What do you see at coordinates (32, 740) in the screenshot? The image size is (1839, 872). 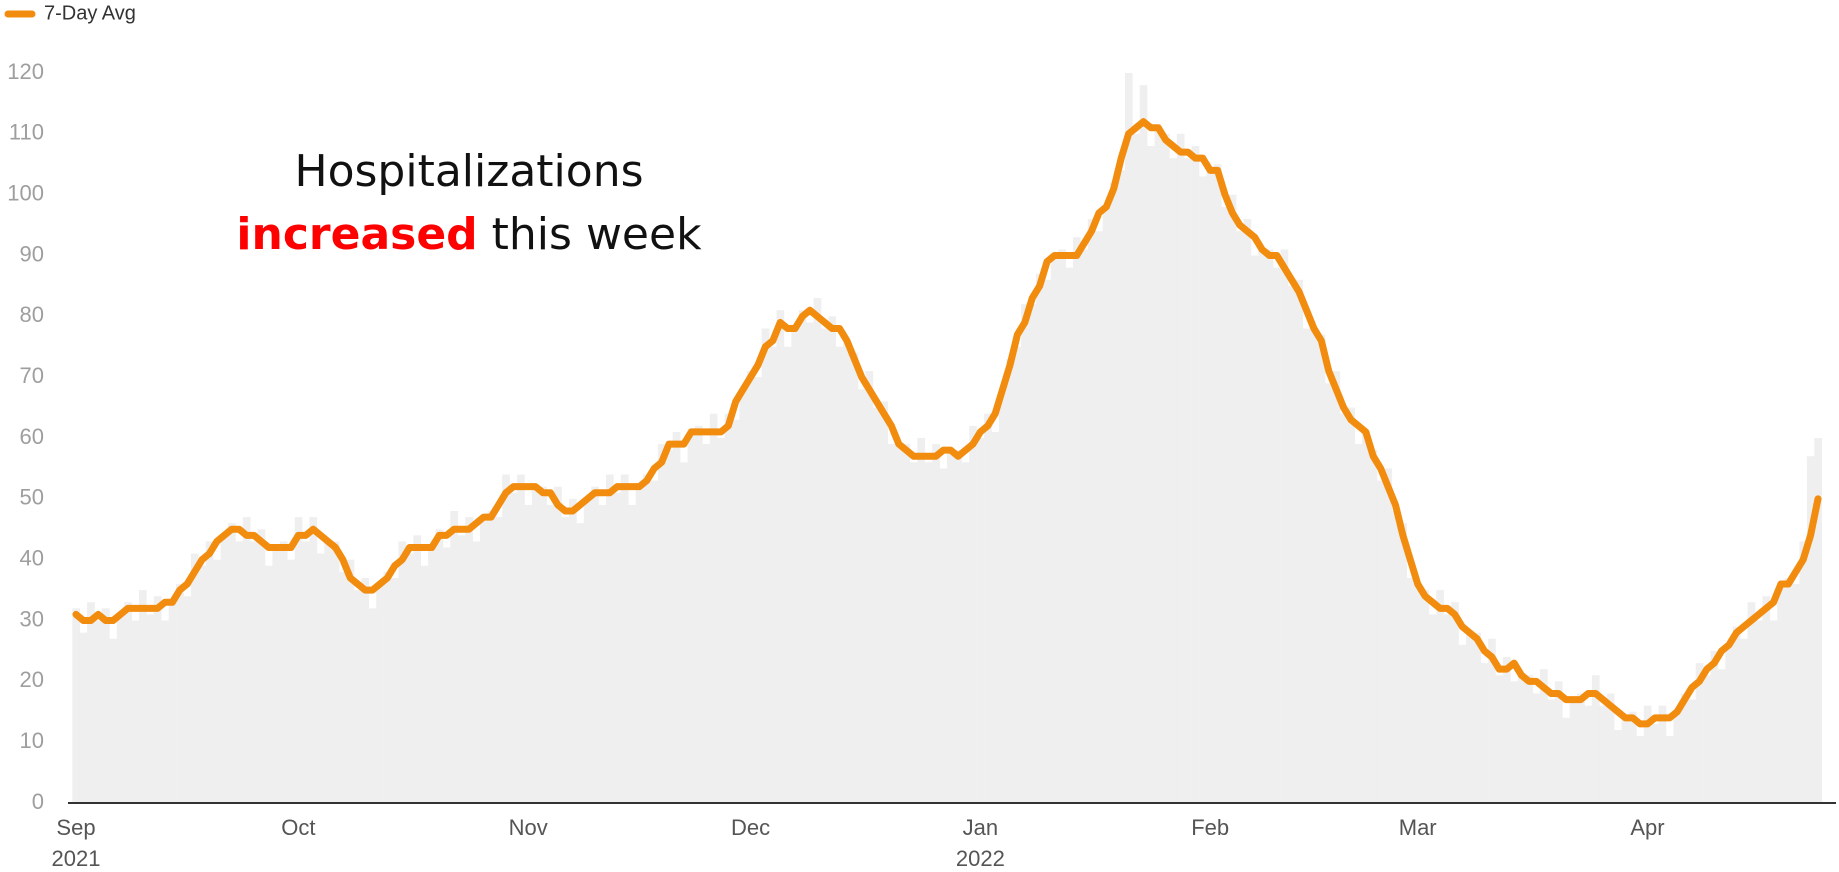 I see `y-tick-label: 10` at bounding box center [32, 740].